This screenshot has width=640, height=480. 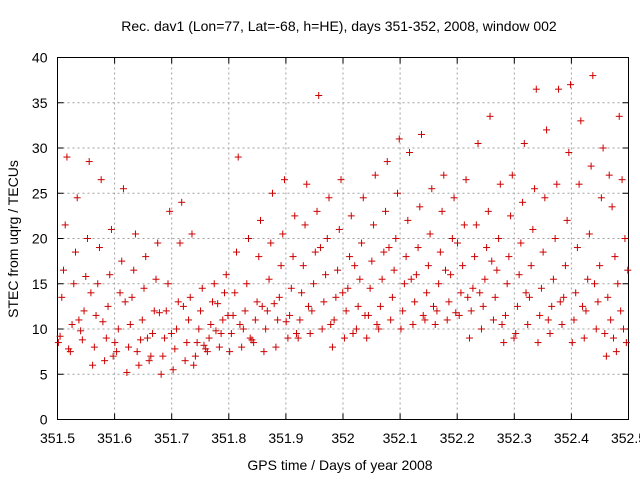 I want to click on y-axis-label: STEC from uqrg / TECUs, so click(x=13, y=239).